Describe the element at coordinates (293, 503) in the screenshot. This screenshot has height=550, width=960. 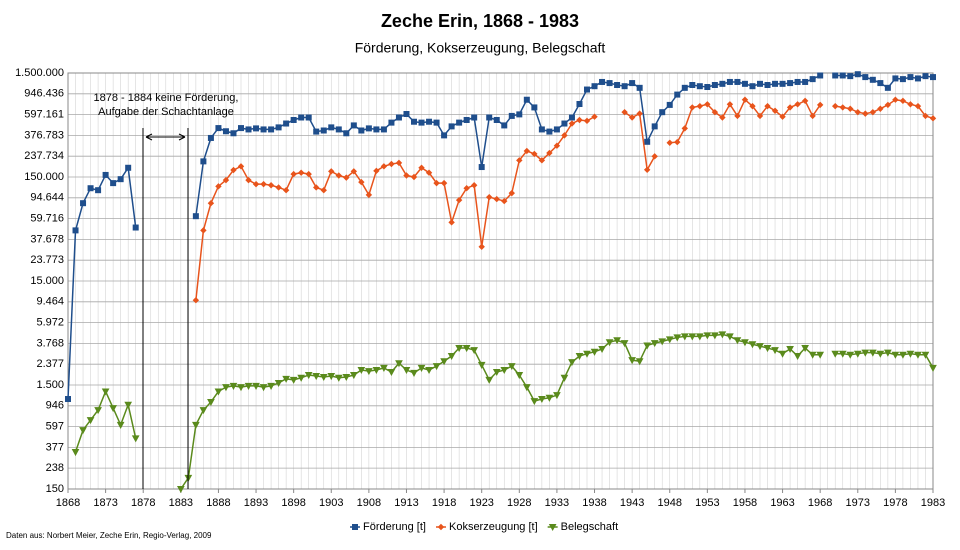
I see `x-tick-label: 1898` at that location.